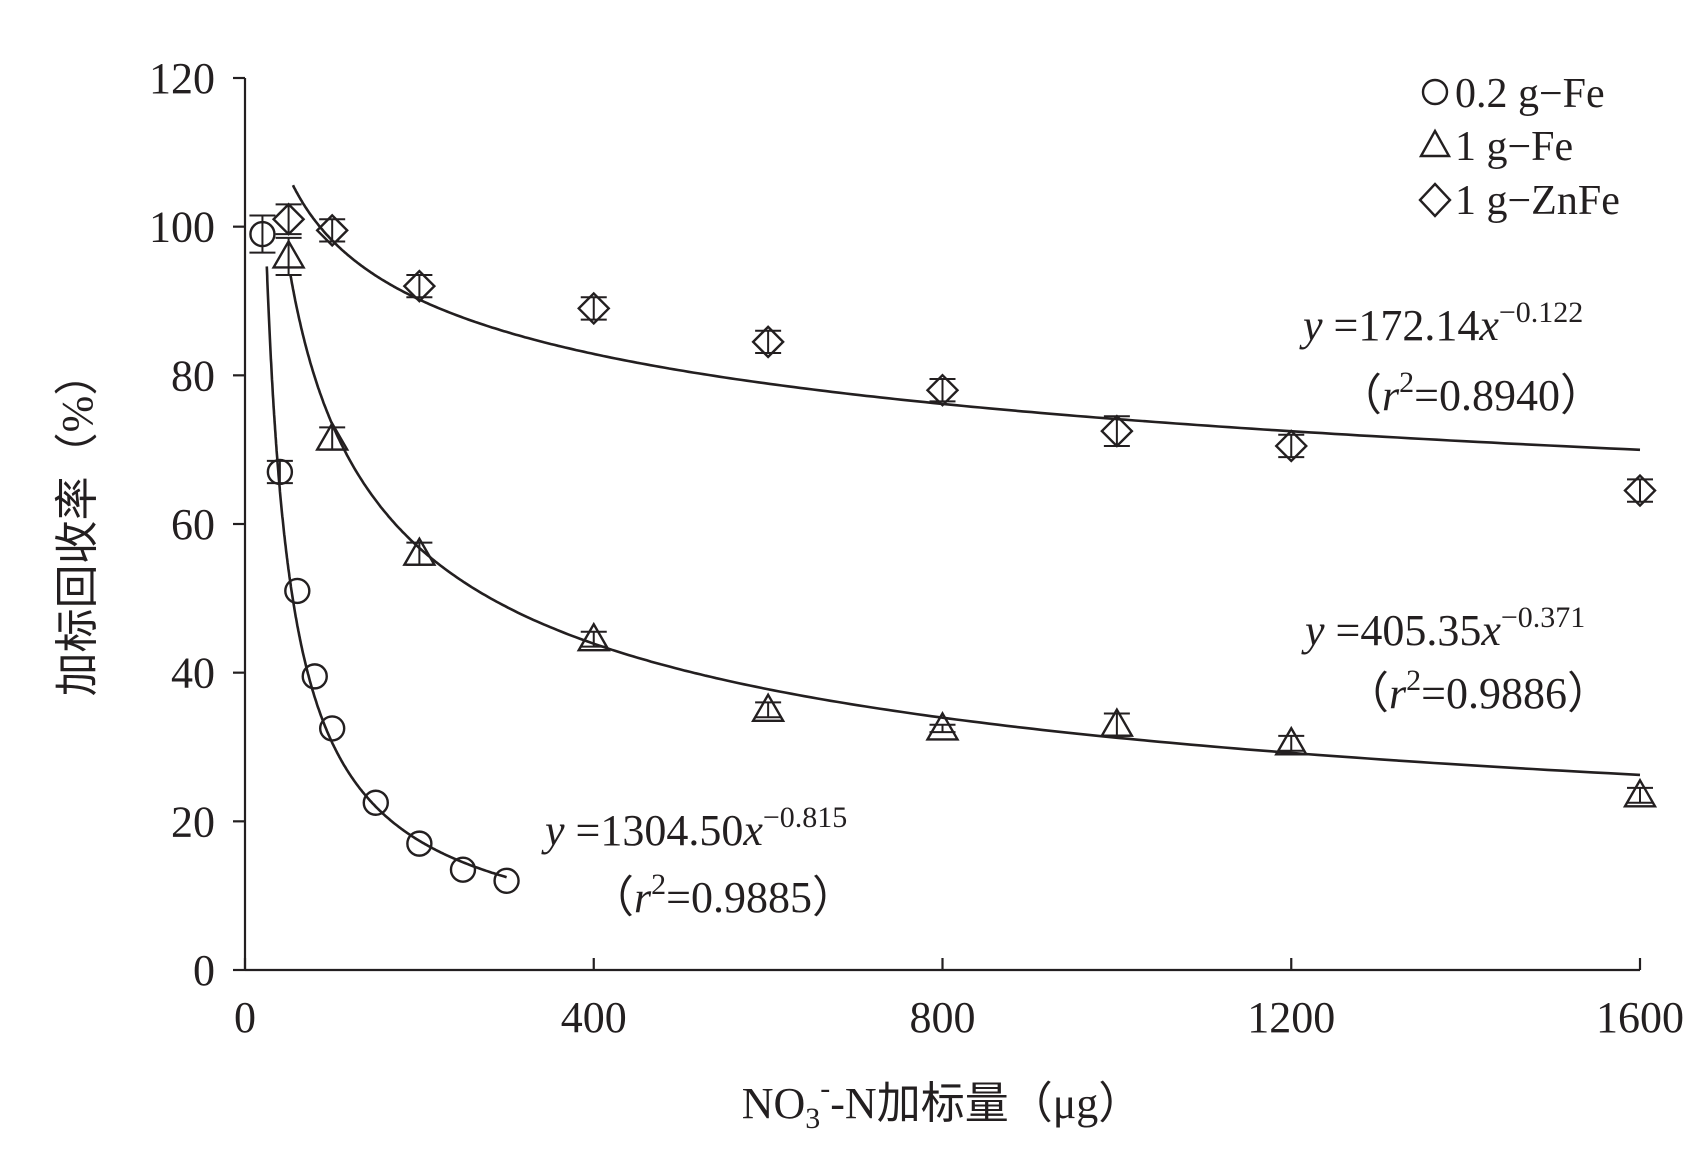 The image size is (1699, 1150). What do you see at coordinates (723, 895) in the screenshot?
I see `equation-fe02-r2: （r2=0.9885）` at bounding box center [723, 895].